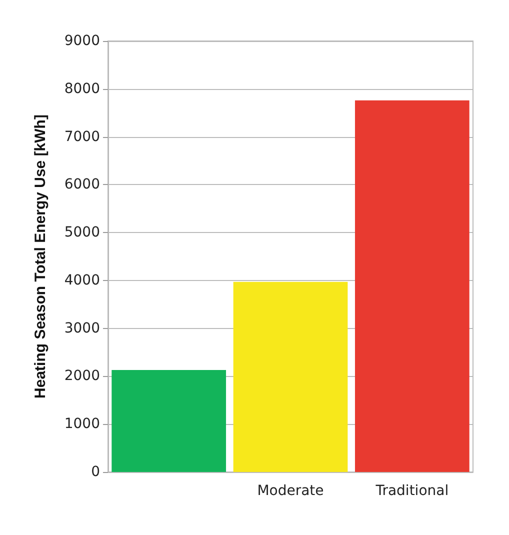 The width and height of the screenshot is (509, 535). Describe the element at coordinates (82, 41) in the screenshot. I see `y-tick-label: 9000` at that location.